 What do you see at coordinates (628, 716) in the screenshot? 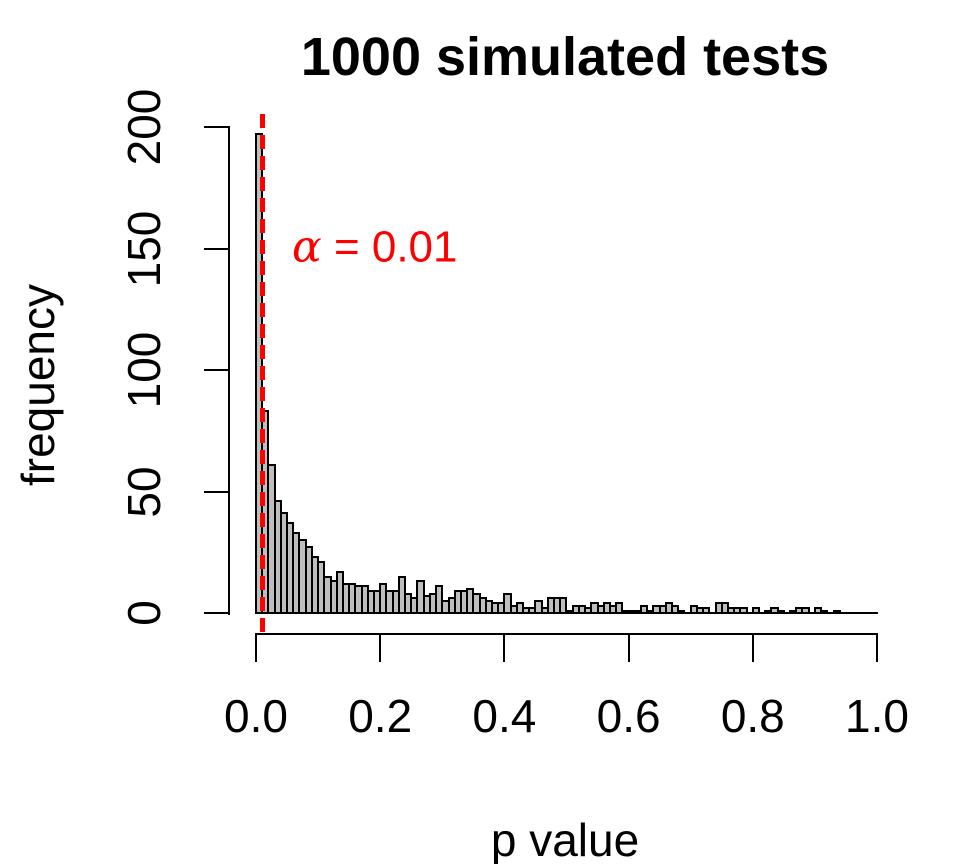
I see `x-tick-label: 0.6` at bounding box center [628, 716].